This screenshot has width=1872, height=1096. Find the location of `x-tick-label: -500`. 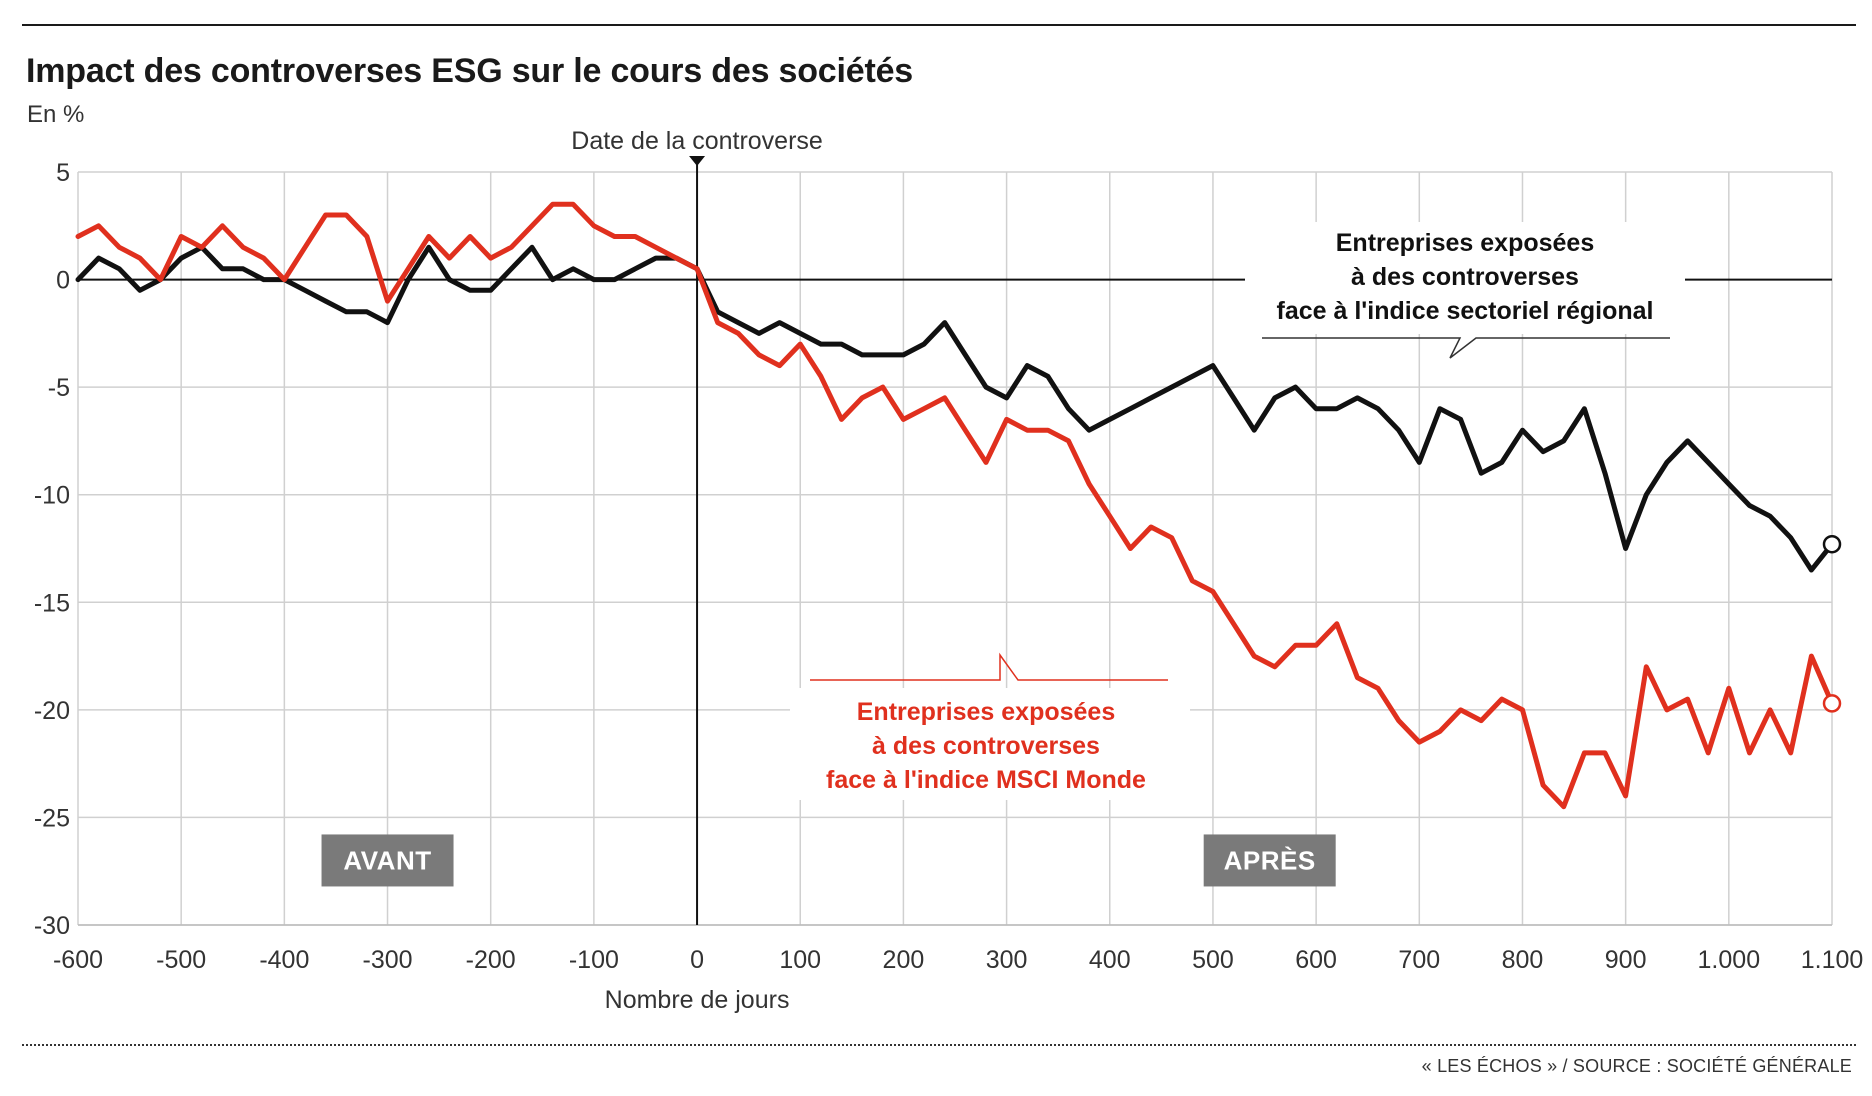

x-tick-label: -500 is located at coordinates (181, 960).